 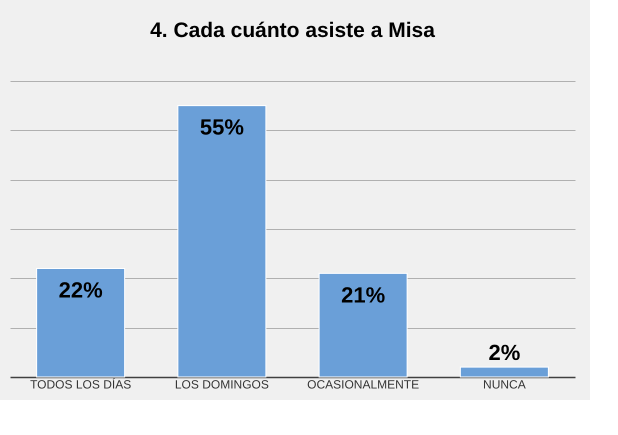 What do you see at coordinates (81, 385) in the screenshot?
I see `x-tick-label: TODOS LOS DÍAS` at bounding box center [81, 385].